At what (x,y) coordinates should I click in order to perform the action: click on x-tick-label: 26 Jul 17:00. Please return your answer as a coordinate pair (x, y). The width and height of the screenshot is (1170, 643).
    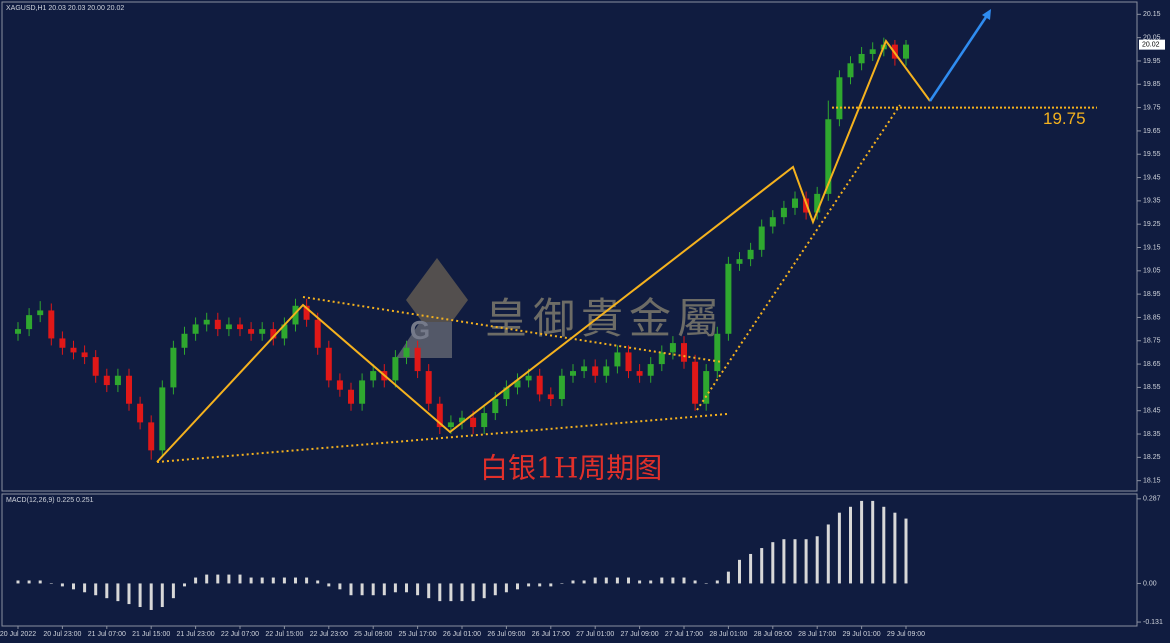
    Looking at the image, I should click on (551, 634).